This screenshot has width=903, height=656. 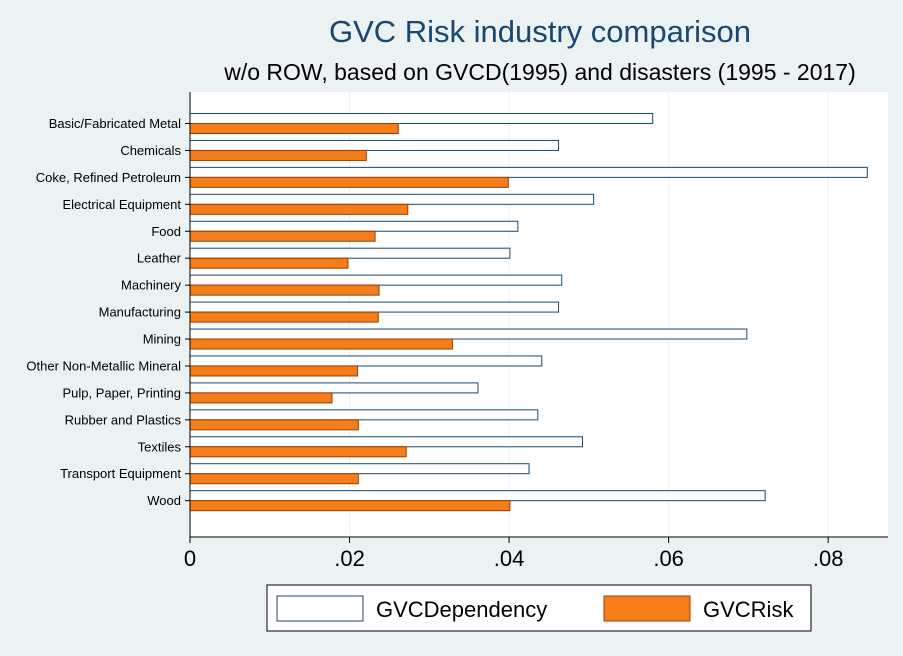 I want to click on legend-label-gvcdependency: GVCDependency, so click(x=461, y=609).